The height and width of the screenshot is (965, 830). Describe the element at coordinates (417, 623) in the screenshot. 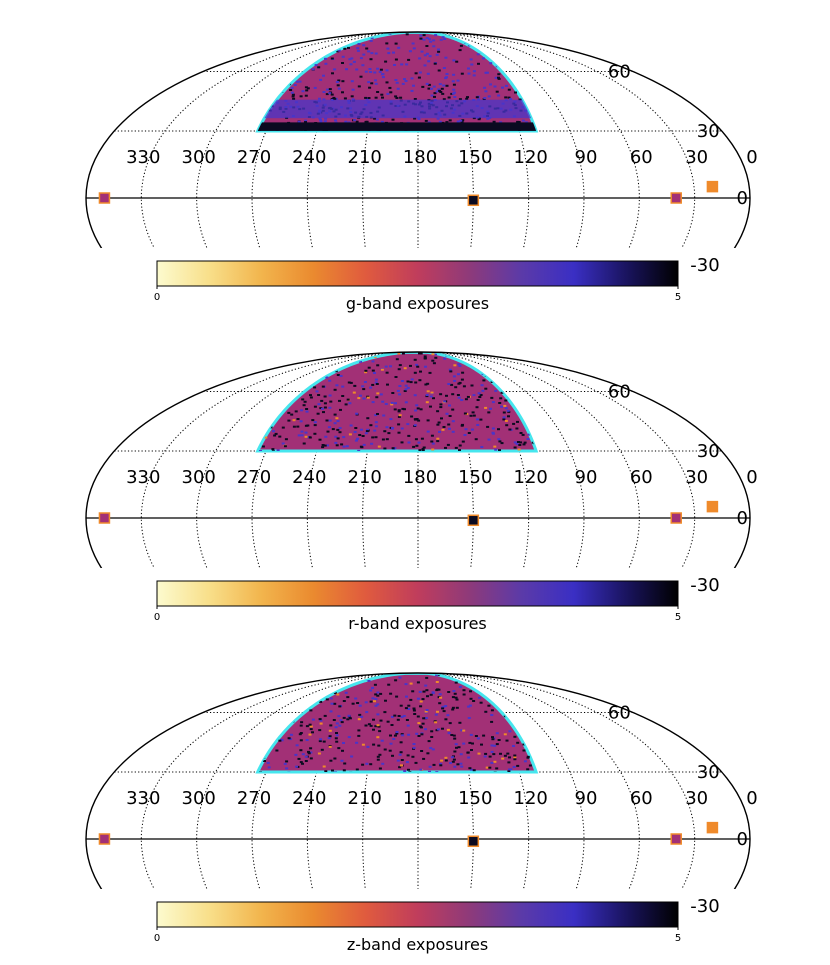

I see `colorbar-label: r-band exposures` at that location.